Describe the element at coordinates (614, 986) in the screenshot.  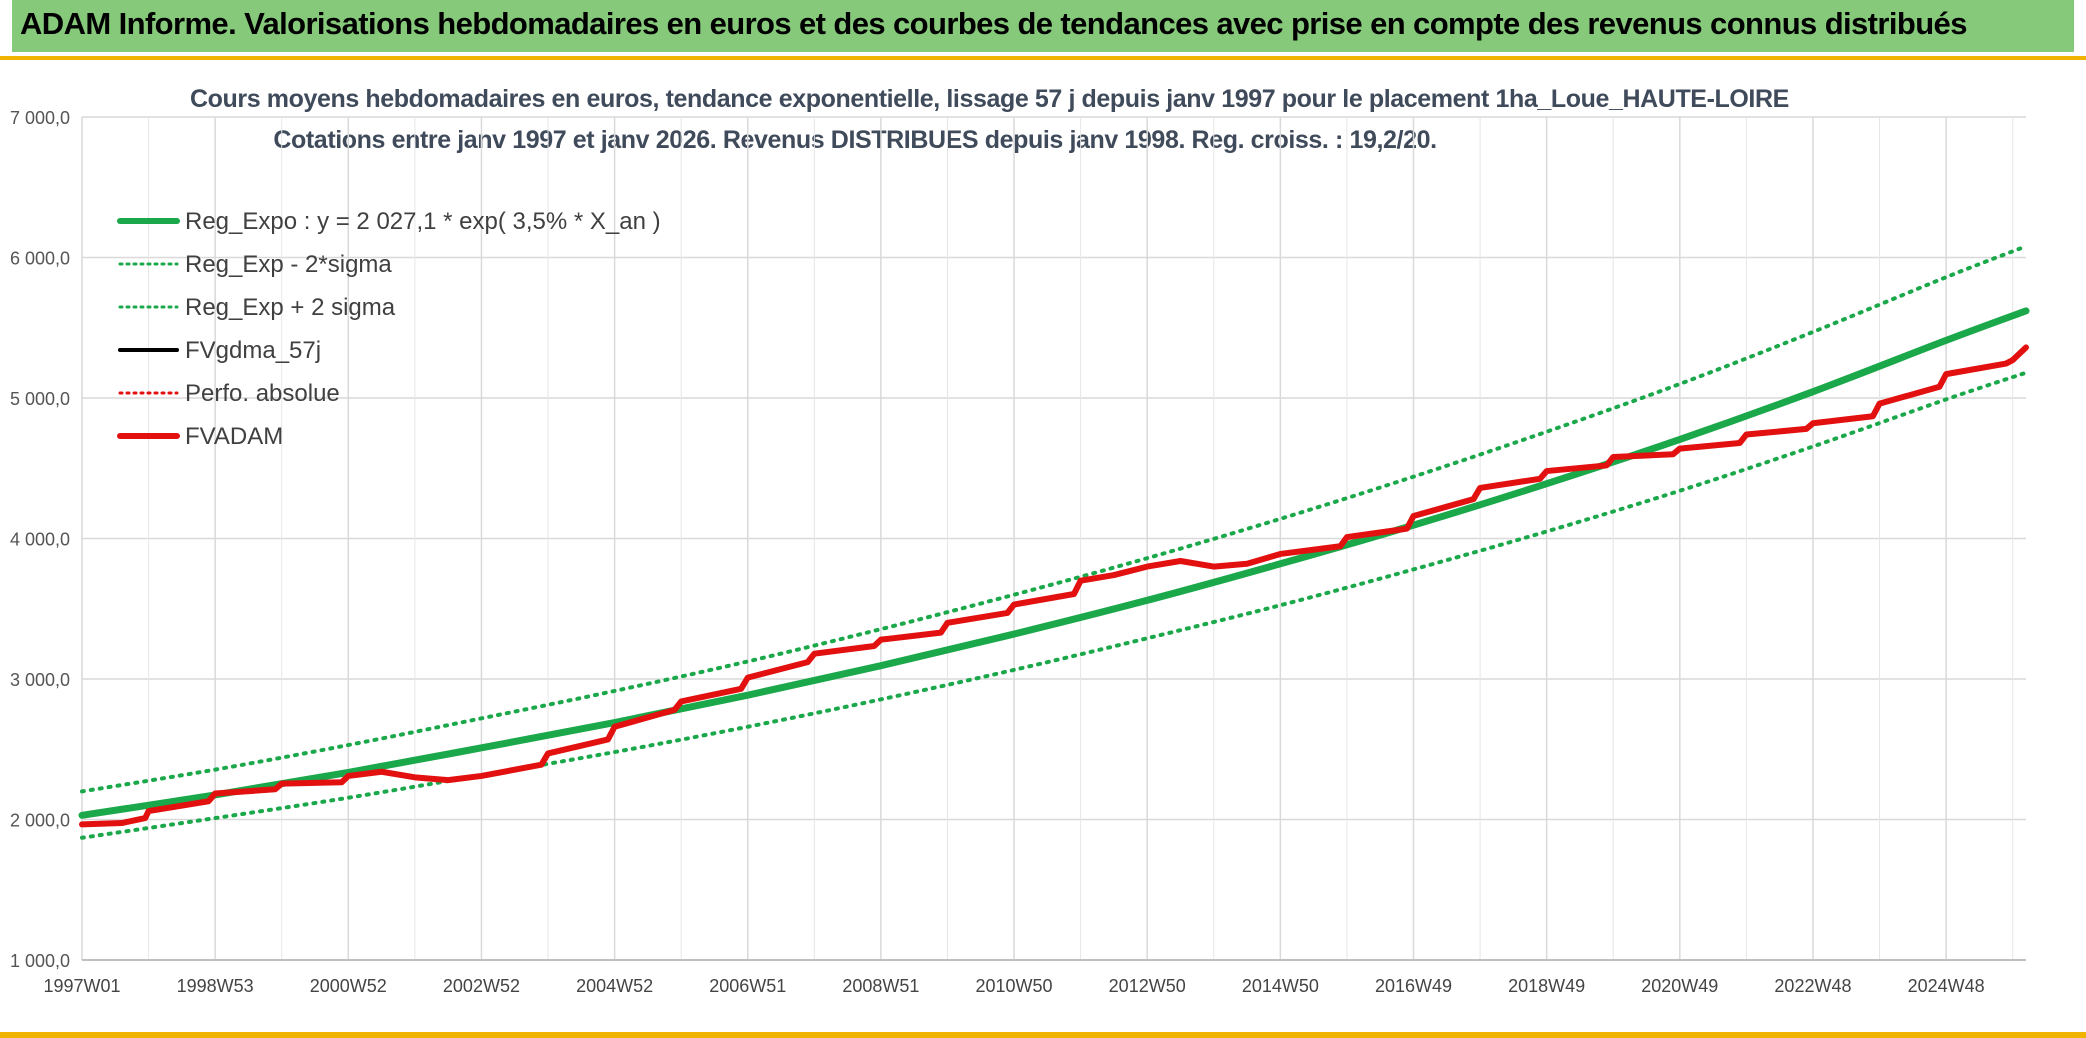
I see `x-tick-label: 2004W52` at that location.